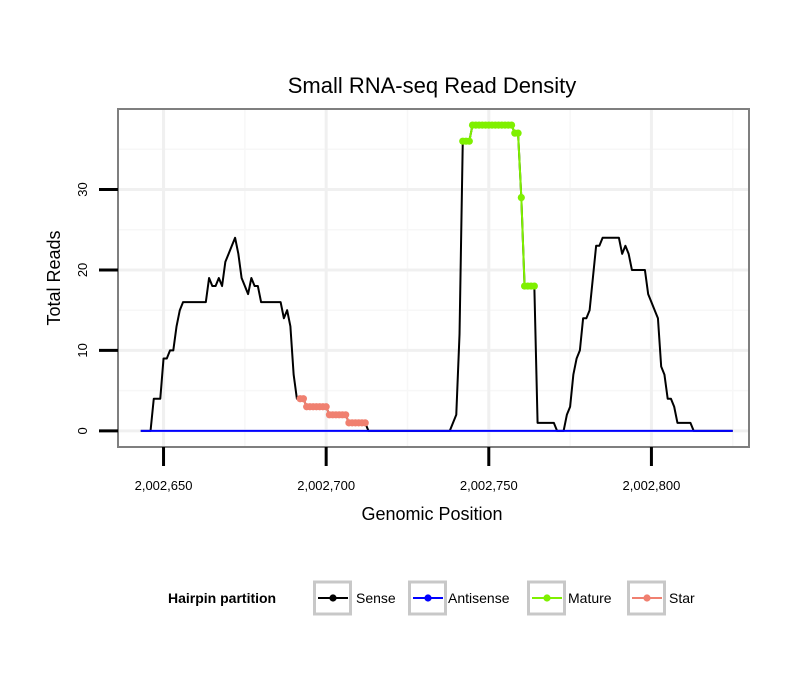  Describe the element at coordinates (164, 485) in the screenshot. I see `x-tick-label: 2,002,650` at that location.